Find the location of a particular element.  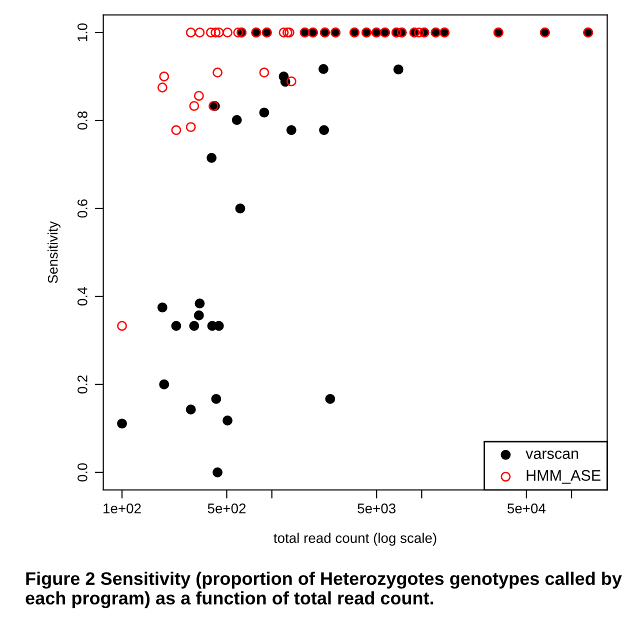

x-axis-title: total read count (log scale) is located at coordinates (355, 539).